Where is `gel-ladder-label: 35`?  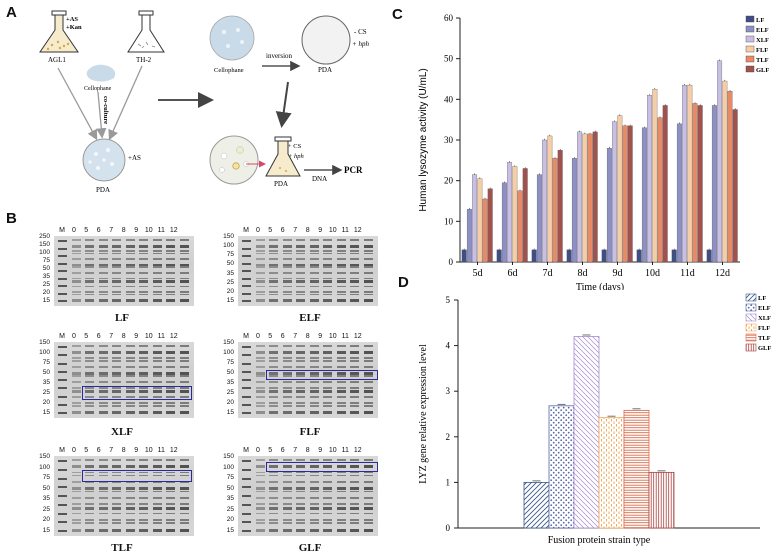
gel-ladder-label: 35 is located at coordinates (230, 499).